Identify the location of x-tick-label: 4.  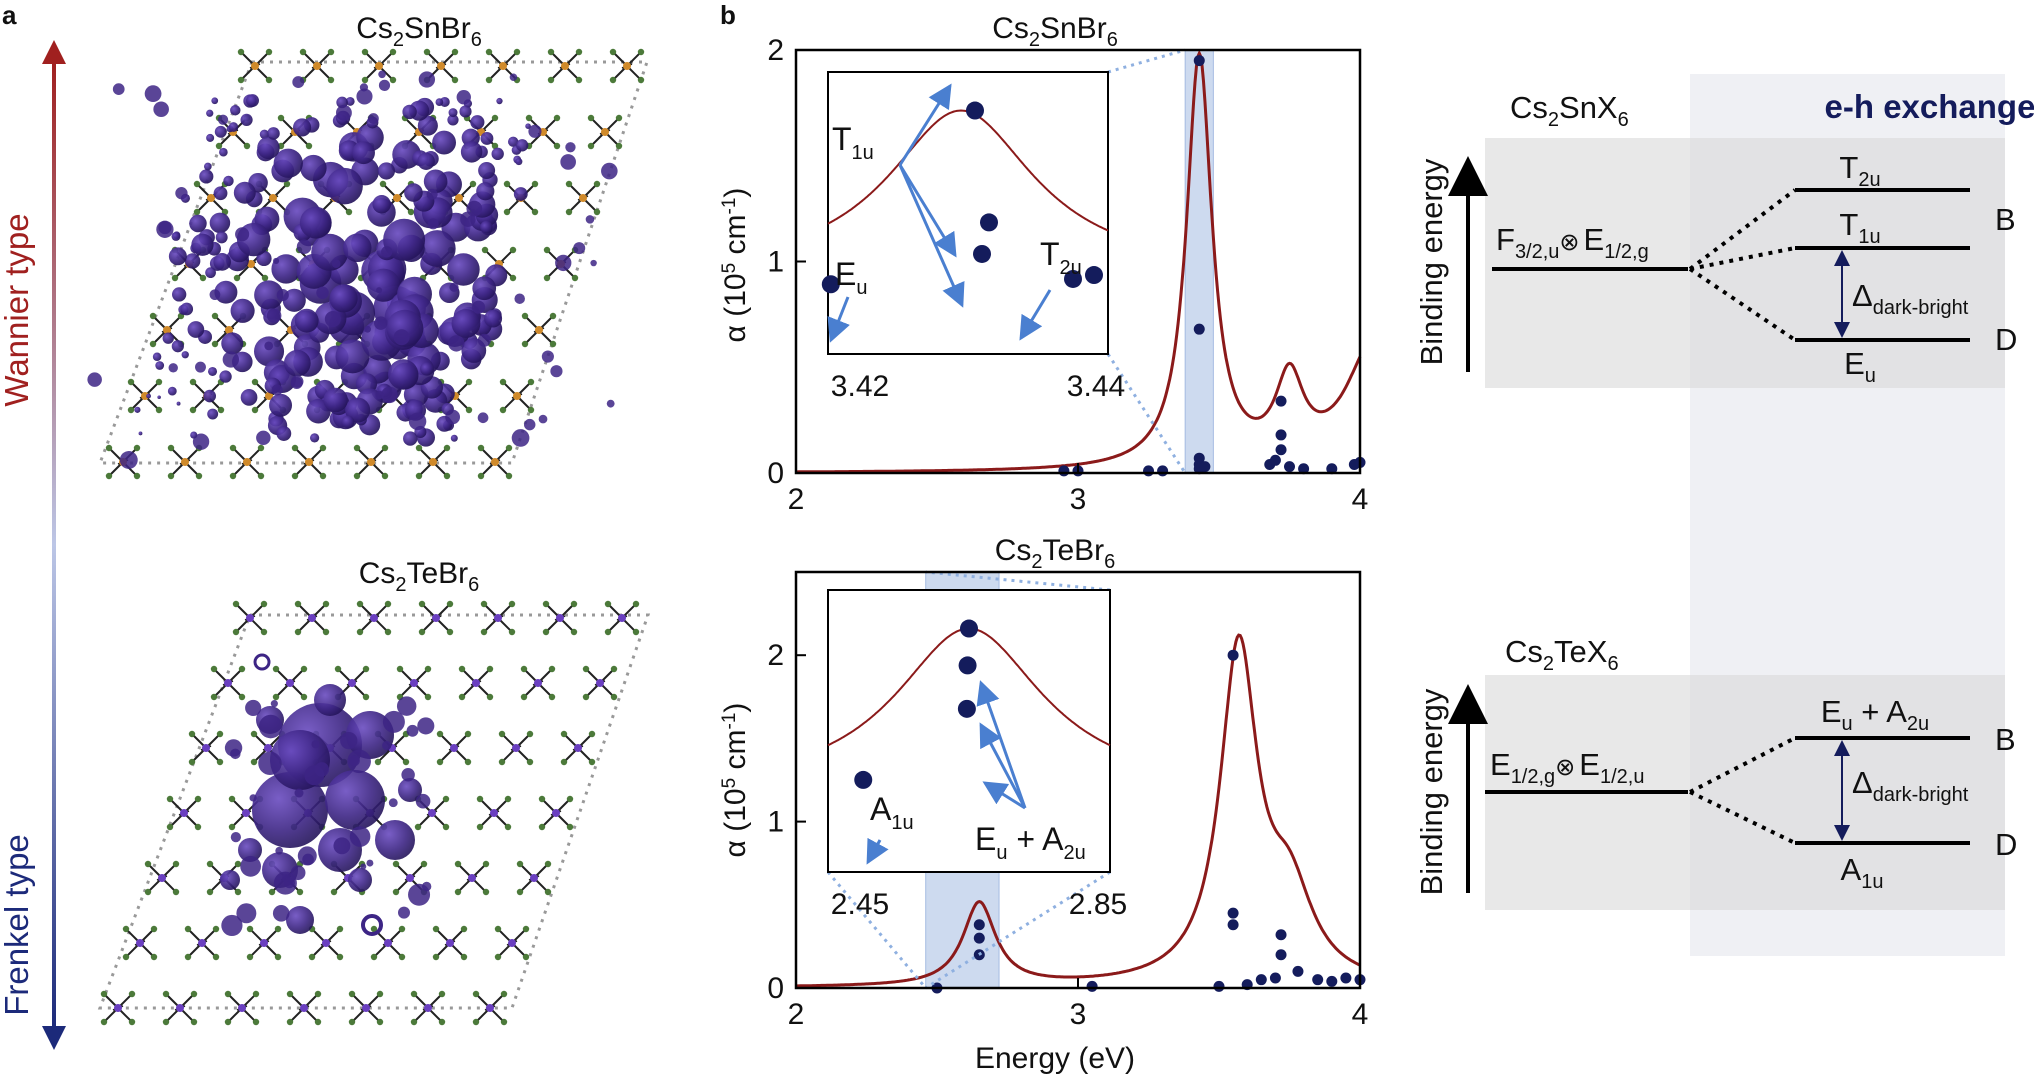
(1360, 499).